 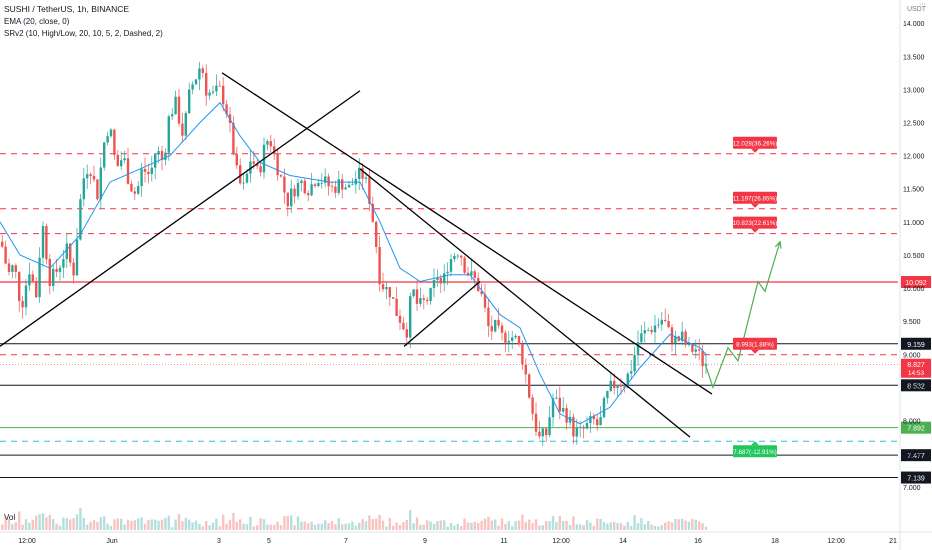 What do you see at coordinates (466, 538) in the screenshot?
I see `time-axis: 12:00 Jun 3 5 7 9 11 12:00 14 16 18 12:00 21` at bounding box center [466, 538].